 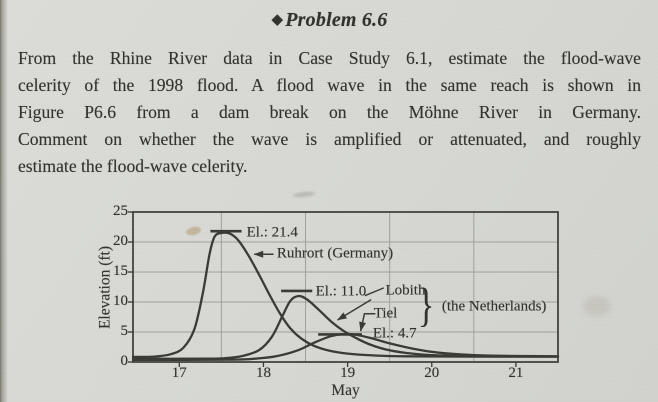 What do you see at coordinates (263, 373) in the screenshot?
I see `x-tick-label: 18` at bounding box center [263, 373].